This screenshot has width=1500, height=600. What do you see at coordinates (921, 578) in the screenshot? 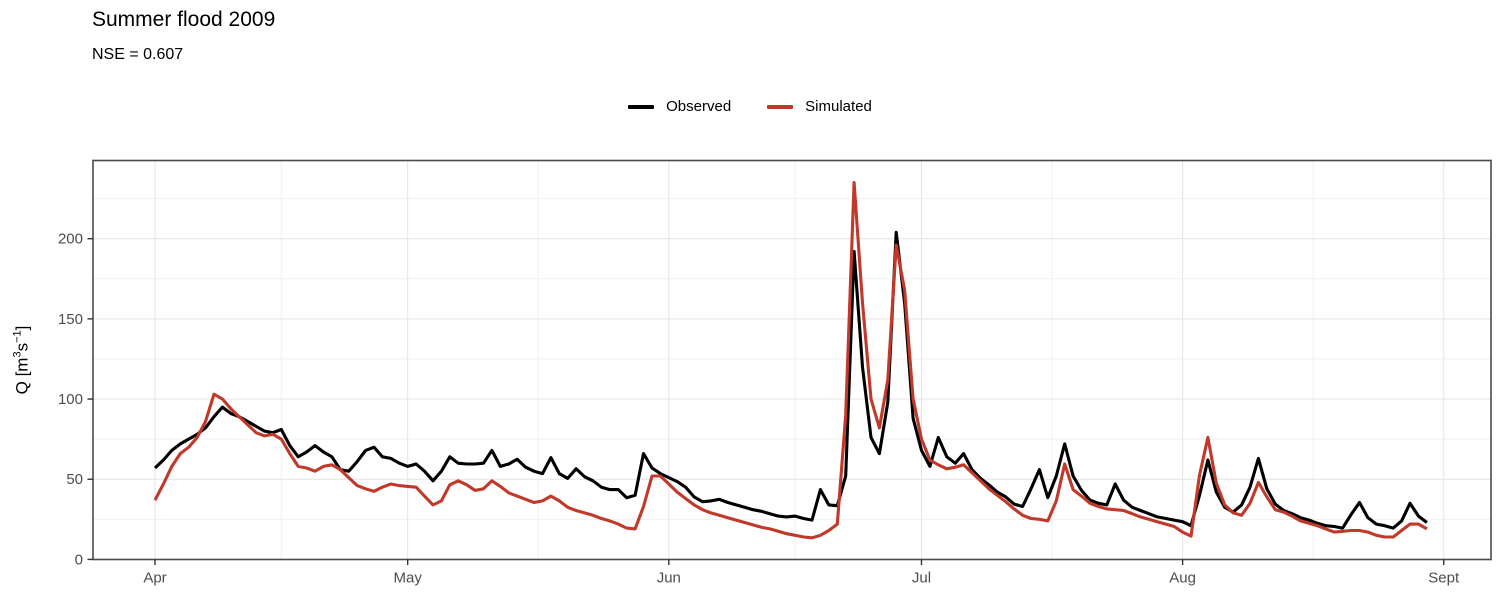
I see `x-tick-label: Jul` at bounding box center [921, 578].